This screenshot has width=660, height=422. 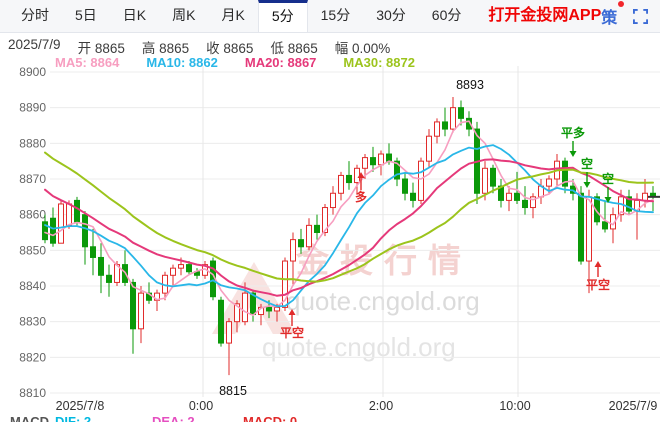 What do you see at coordinates (598, 284) in the screenshot?
I see `signal-label-5: 平空` at bounding box center [598, 284].